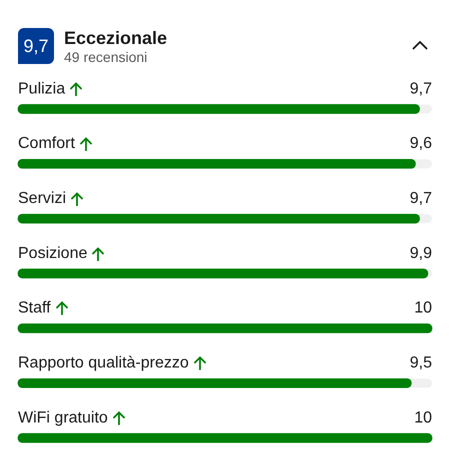  Describe the element at coordinates (53, 253) in the screenshot. I see `y-tick-label: Posizione` at that location.